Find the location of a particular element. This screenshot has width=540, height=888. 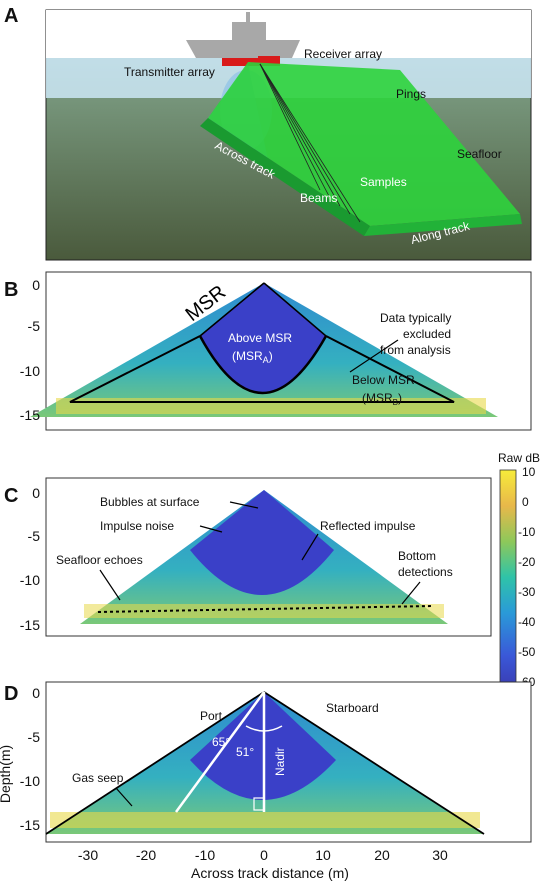

label-port: Port is located at coordinates (211, 716).